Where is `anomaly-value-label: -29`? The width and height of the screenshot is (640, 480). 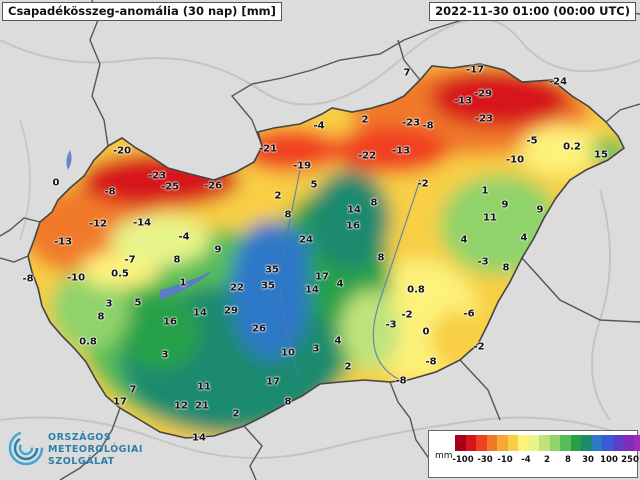 anomaly-value-label: -29 is located at coordinates (483, 94).